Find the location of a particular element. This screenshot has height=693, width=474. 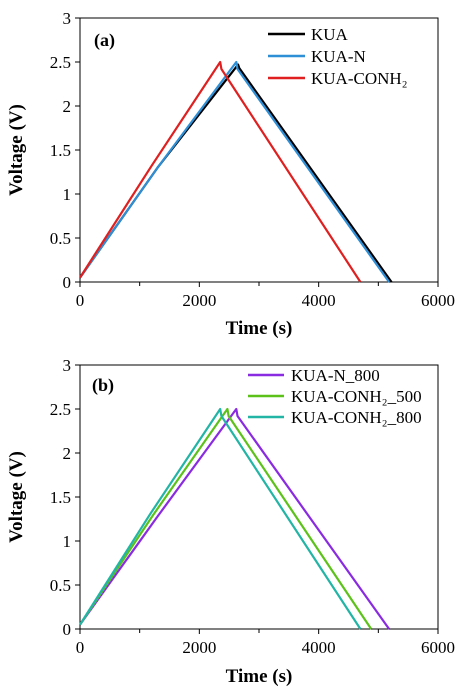

legend-label: KUA-N is located at coordinates (338, 56).